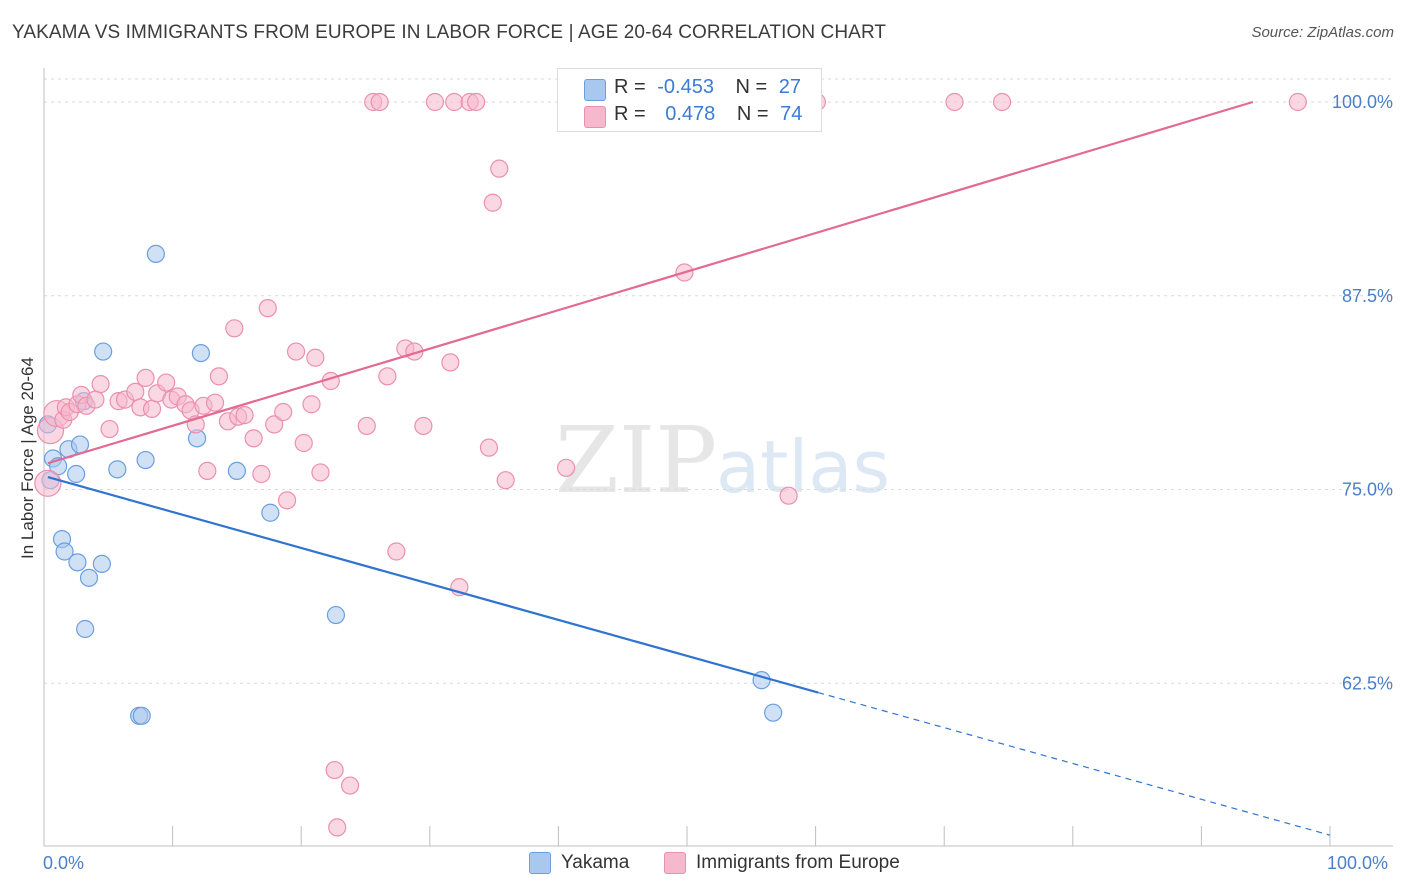  I want to click on r-value-yakama: -0.453, so click(685, 87).